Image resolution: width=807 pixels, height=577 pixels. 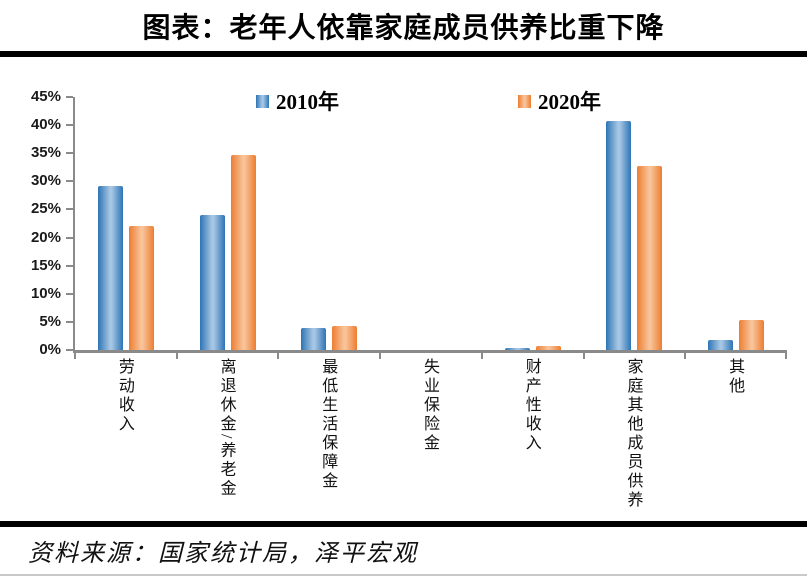 What do you see at coordinates (721, 345) in the screenshot?
I see `bar-2010年-其他` at bounding box center [721, 345].